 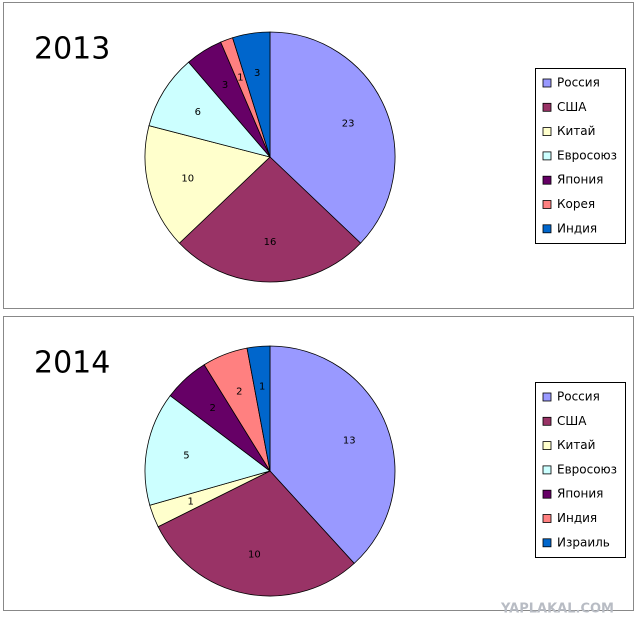 What do you see at coordinates (72, 49) in the screenshot?
I see `chart-title: 2013` at bounding box center [72, 49].